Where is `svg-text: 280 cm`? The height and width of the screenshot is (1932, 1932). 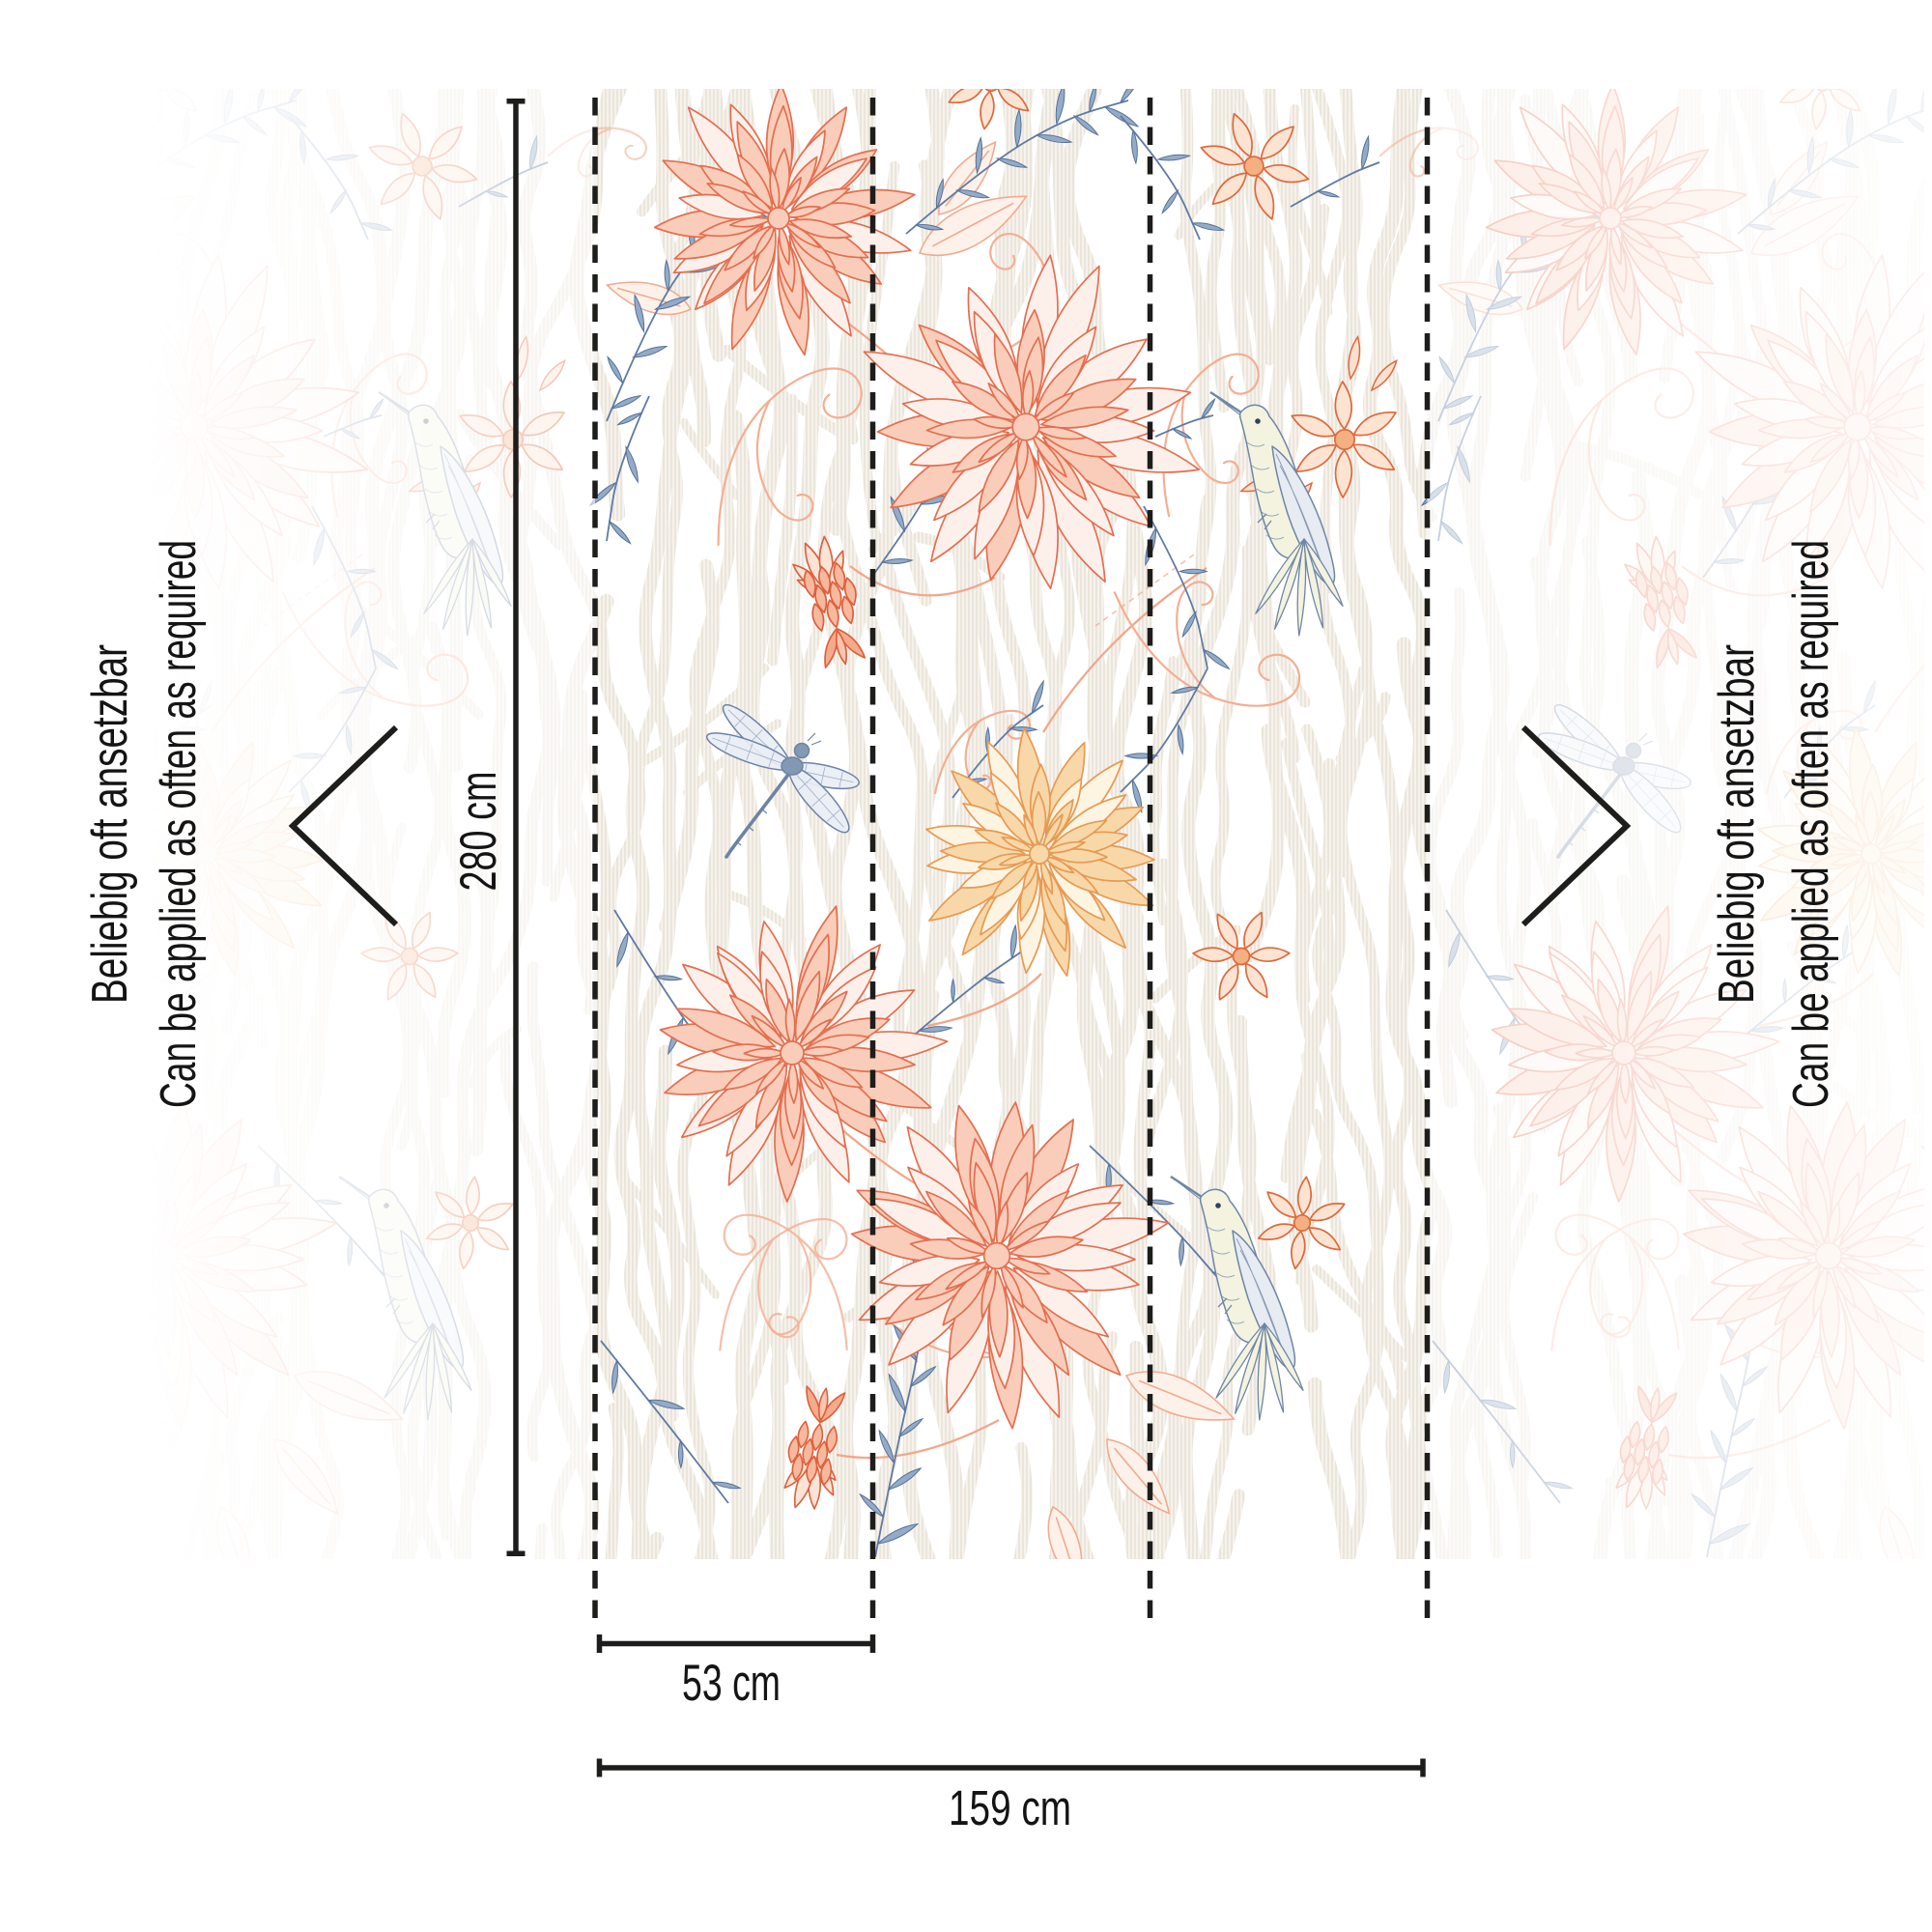 svg-text: 280 cm is located at coordinates (478, 832).